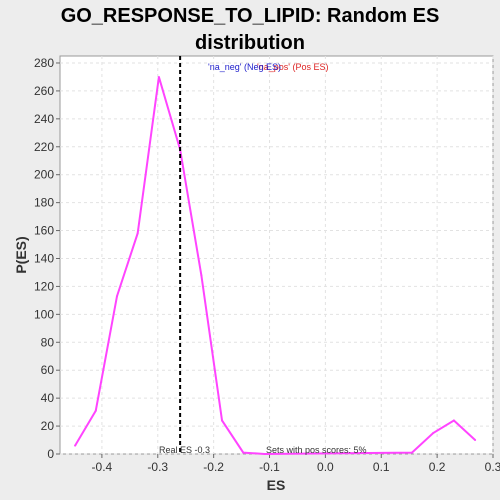 Image resolution: width=500 pixels, height=500 pixels. What do you see at coordinates (276, 485) in the screenshot?
I see `x-axis-label: ES` at bounding box center [276, 485].